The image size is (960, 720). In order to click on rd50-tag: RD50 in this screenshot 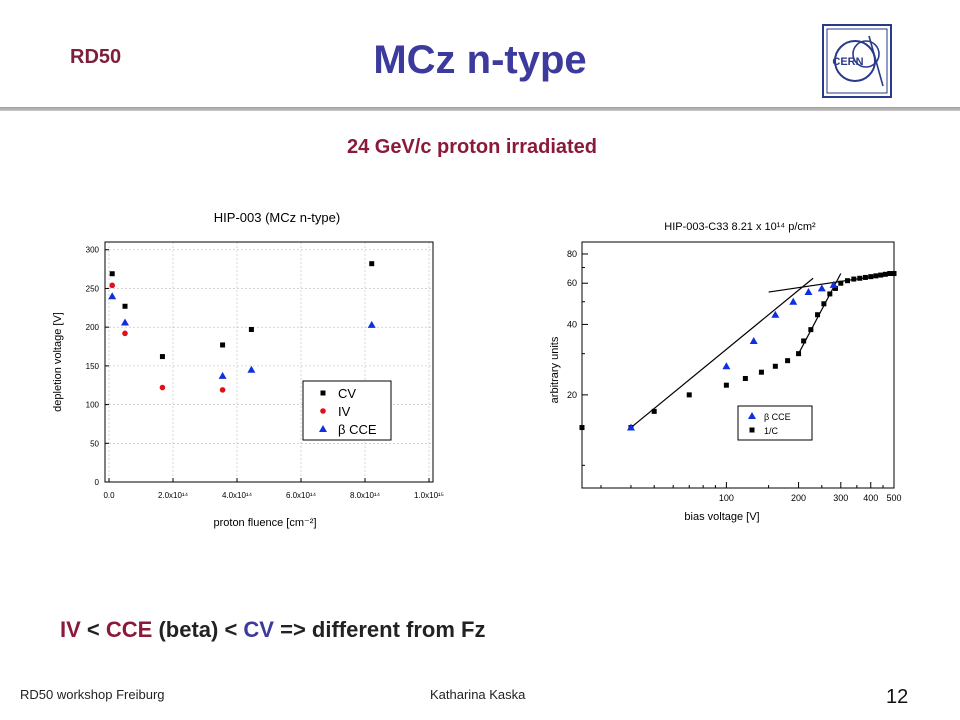, I will do `click(96, 57)`.